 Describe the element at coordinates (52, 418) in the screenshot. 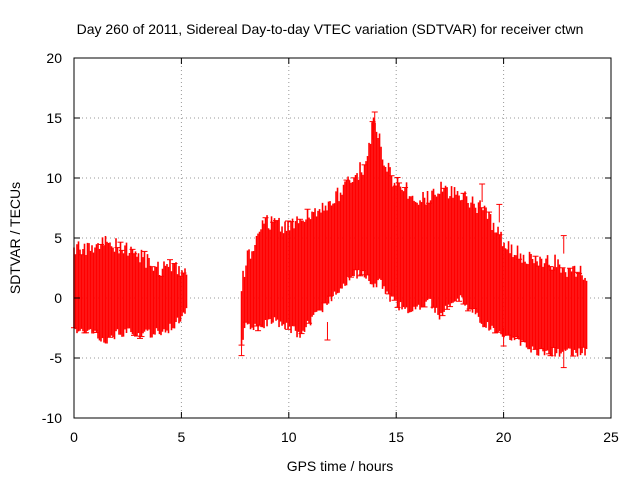

I see `y-tick-label: -10` at that location.